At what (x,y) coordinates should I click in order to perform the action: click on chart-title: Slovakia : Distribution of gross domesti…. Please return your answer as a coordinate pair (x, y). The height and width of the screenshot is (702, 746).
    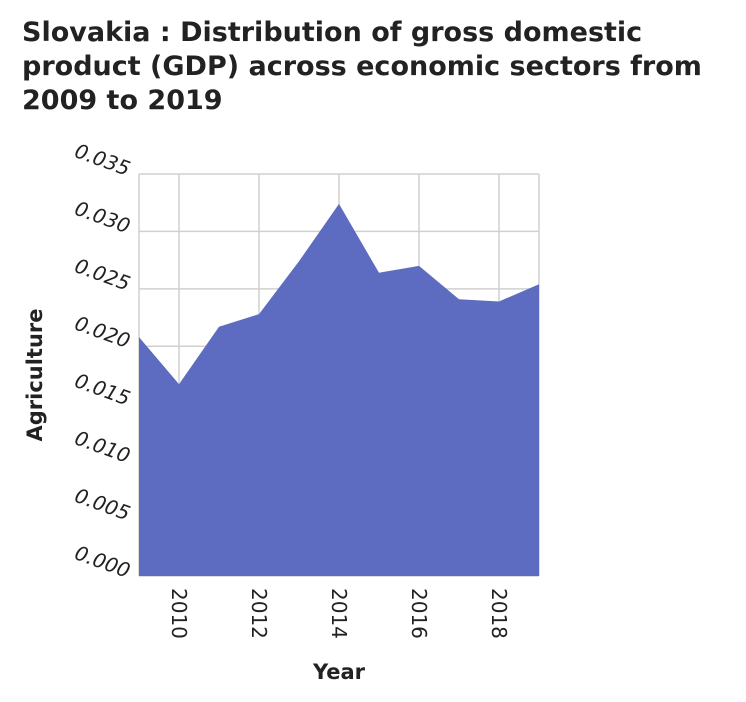
    Looking at the image, I should click on (362, 66).